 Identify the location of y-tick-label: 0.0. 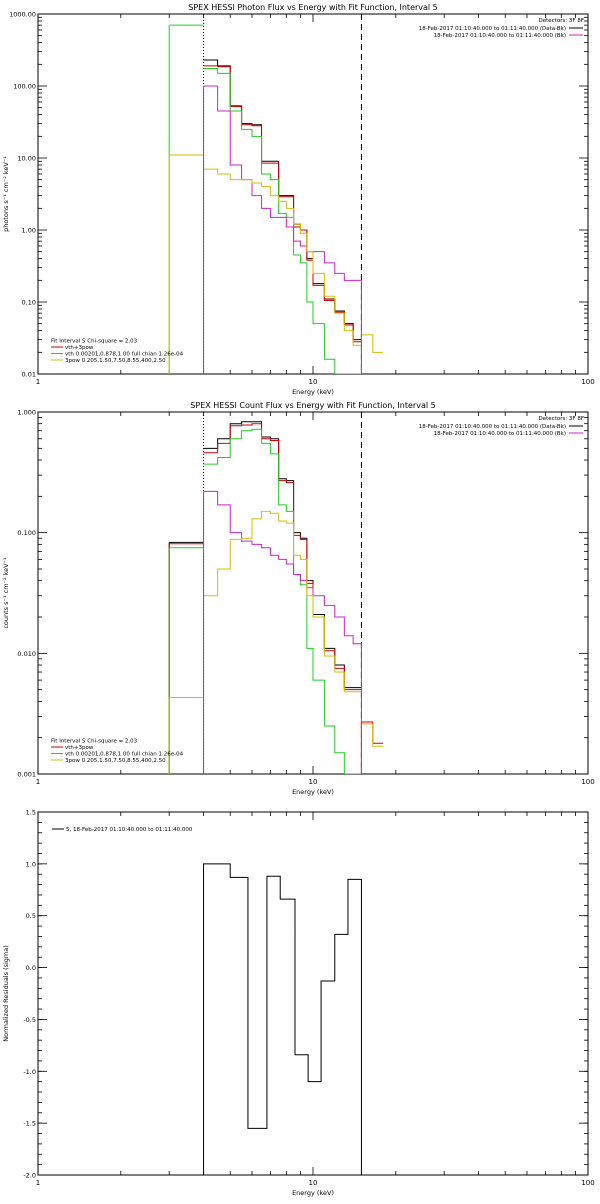
(31, 968).